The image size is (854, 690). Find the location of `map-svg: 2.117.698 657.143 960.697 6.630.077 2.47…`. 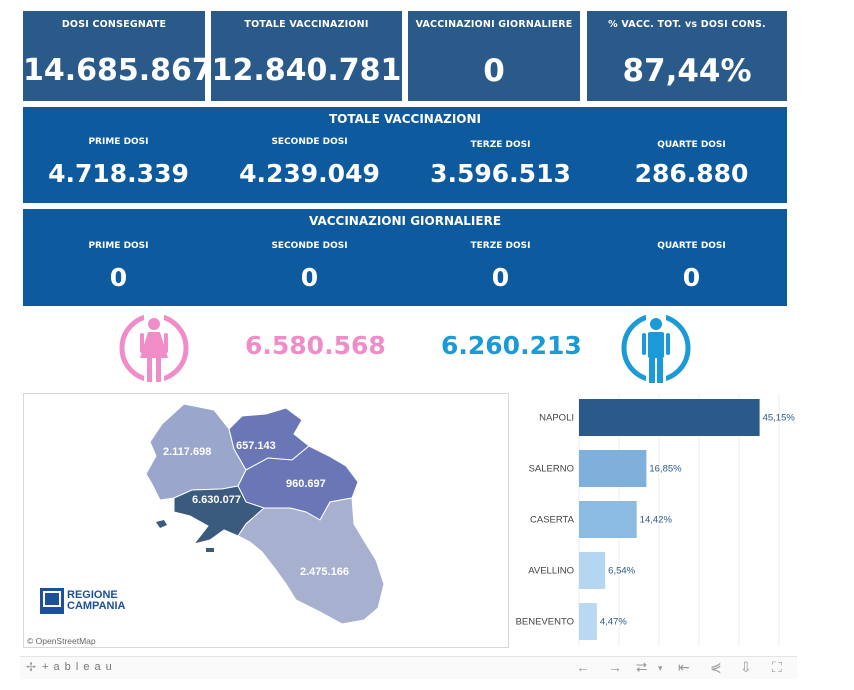

map-svg: 2.117.698 657.143 960.697 6.630.077 2.47… is located at coordinates (206, 524).